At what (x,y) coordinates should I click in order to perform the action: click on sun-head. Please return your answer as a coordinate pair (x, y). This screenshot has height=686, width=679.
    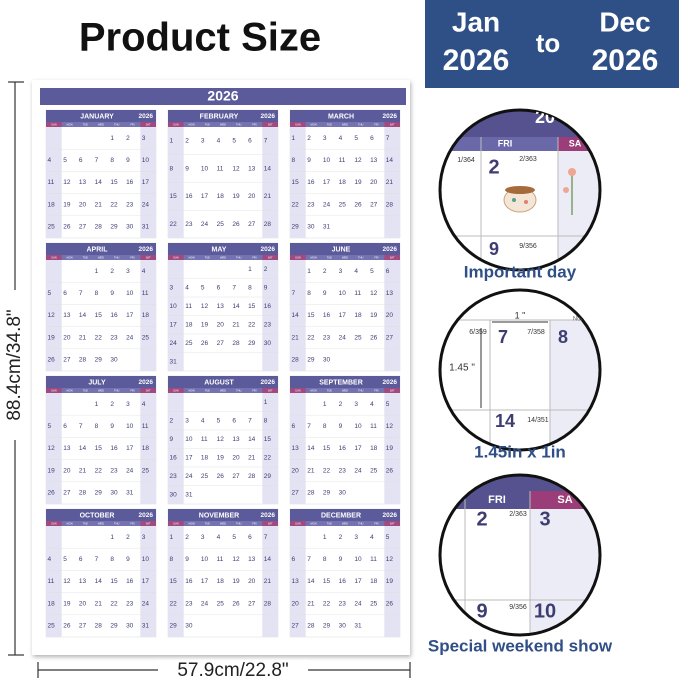
    Looking at the image, I should click on (54, 257).